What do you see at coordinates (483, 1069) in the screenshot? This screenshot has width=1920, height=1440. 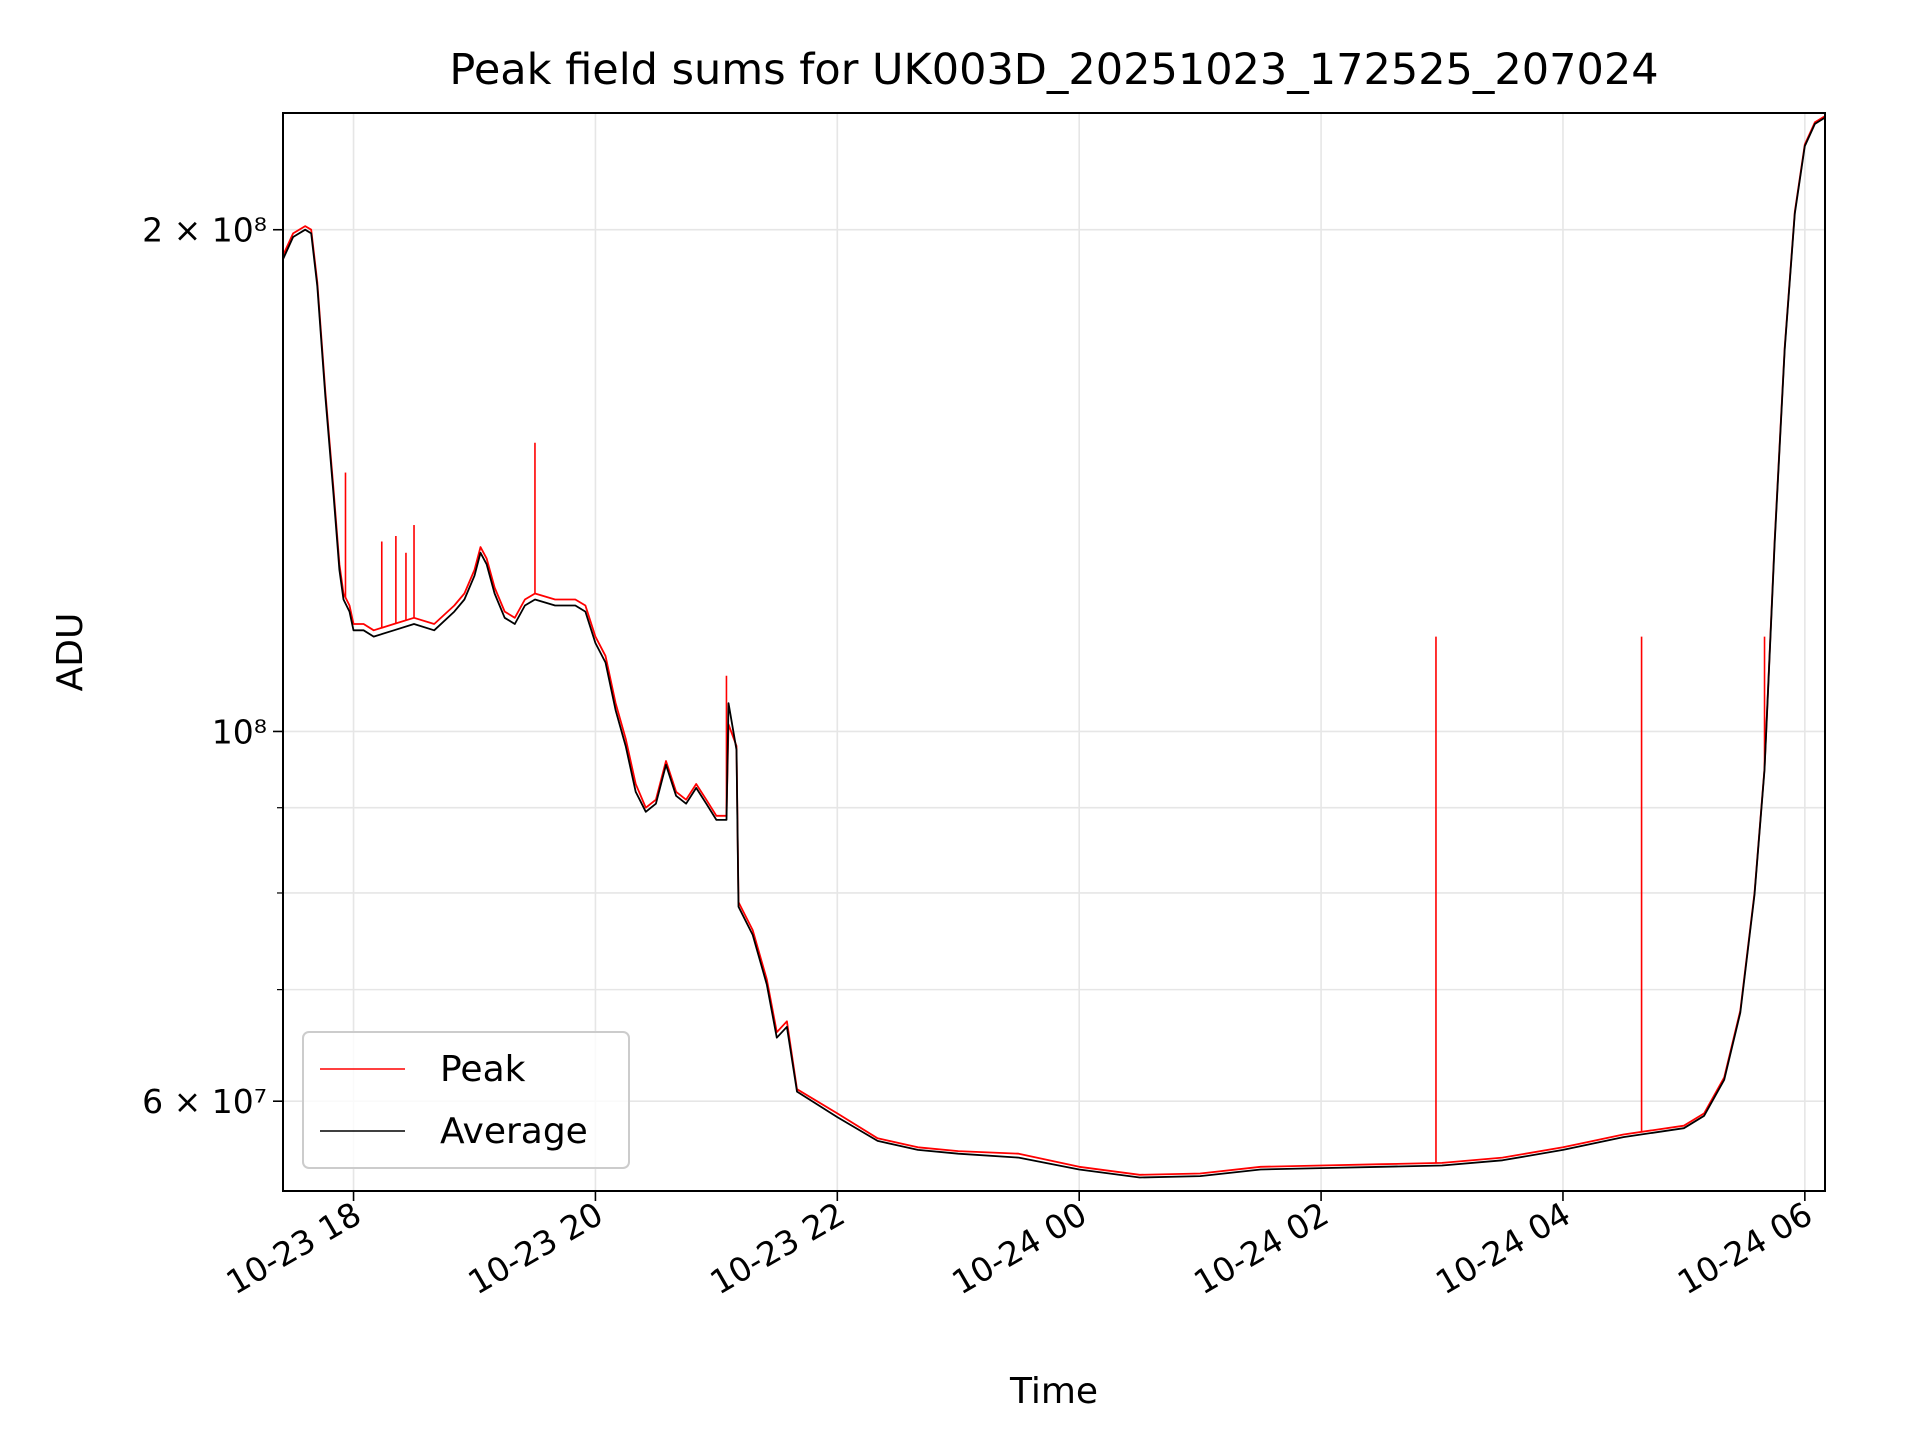 I see `legend-label-peak: Peak` at bounding box center [483, 1069].